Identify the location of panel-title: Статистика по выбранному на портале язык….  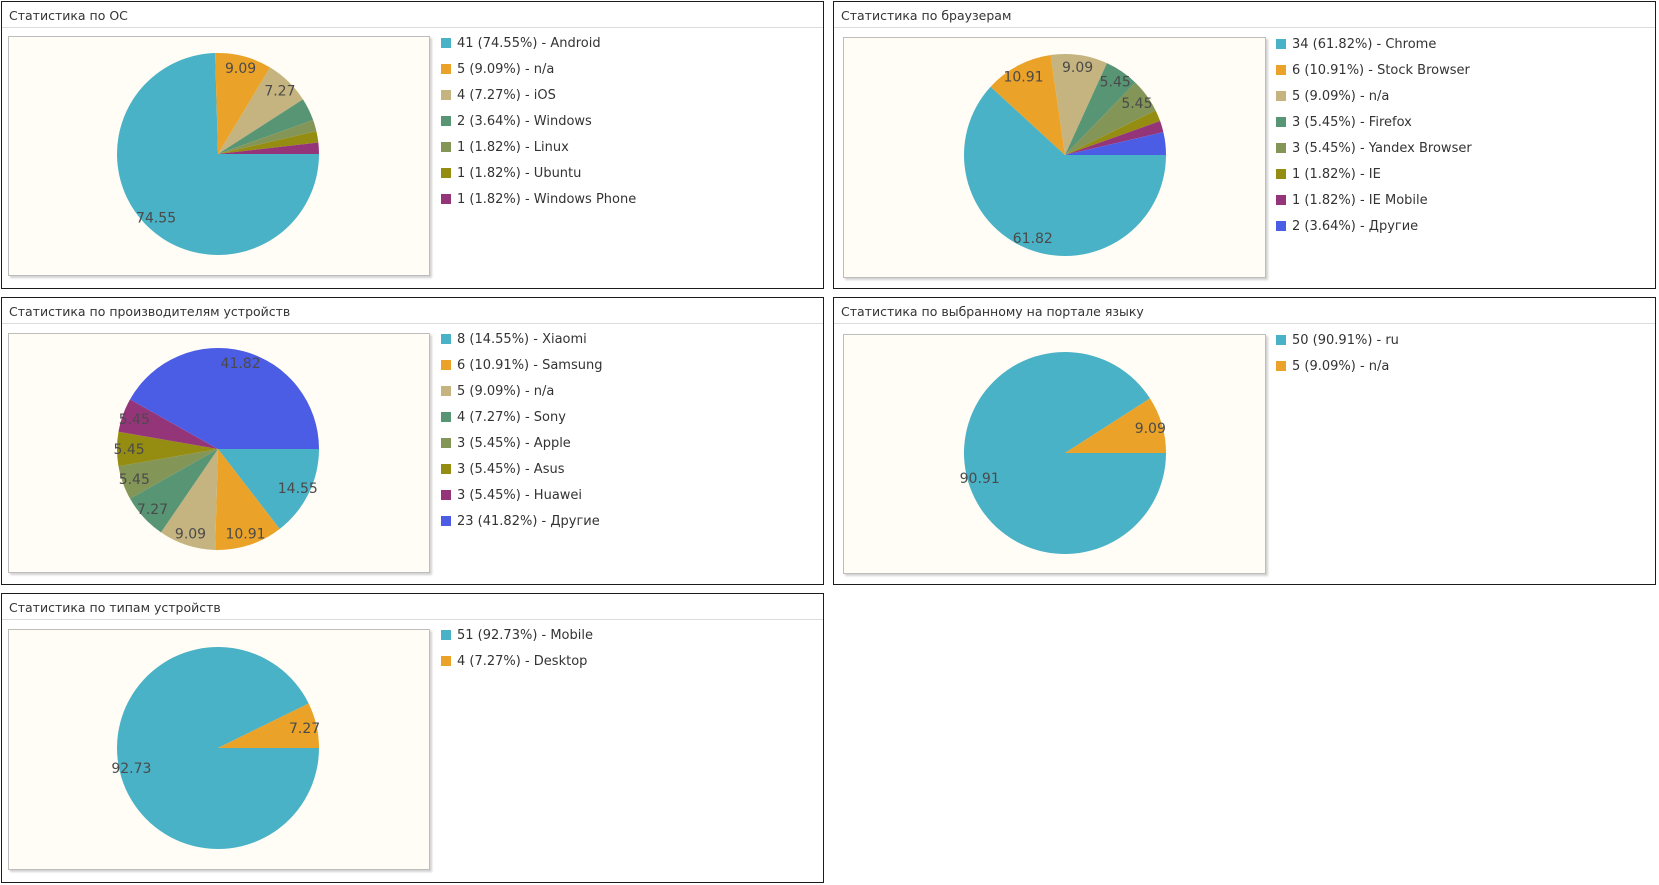
(1244, 311).